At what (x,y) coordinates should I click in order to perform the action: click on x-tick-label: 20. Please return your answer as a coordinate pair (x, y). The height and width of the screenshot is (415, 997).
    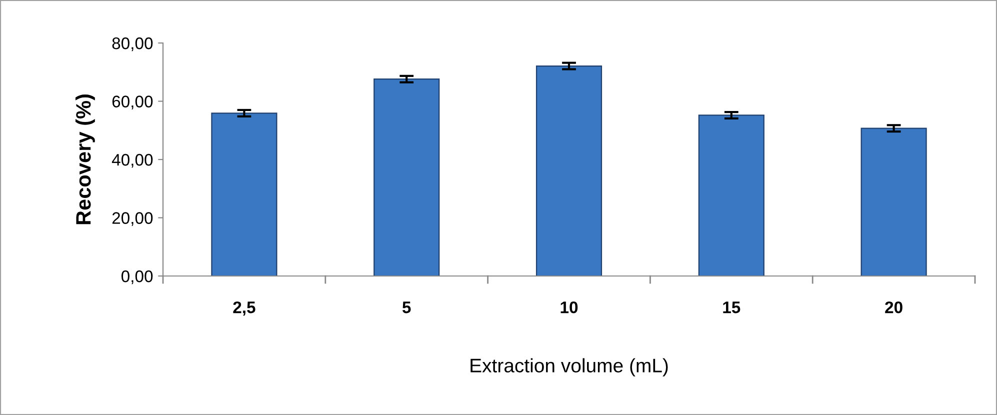
    Looking at the image, I should click on (893, 307).